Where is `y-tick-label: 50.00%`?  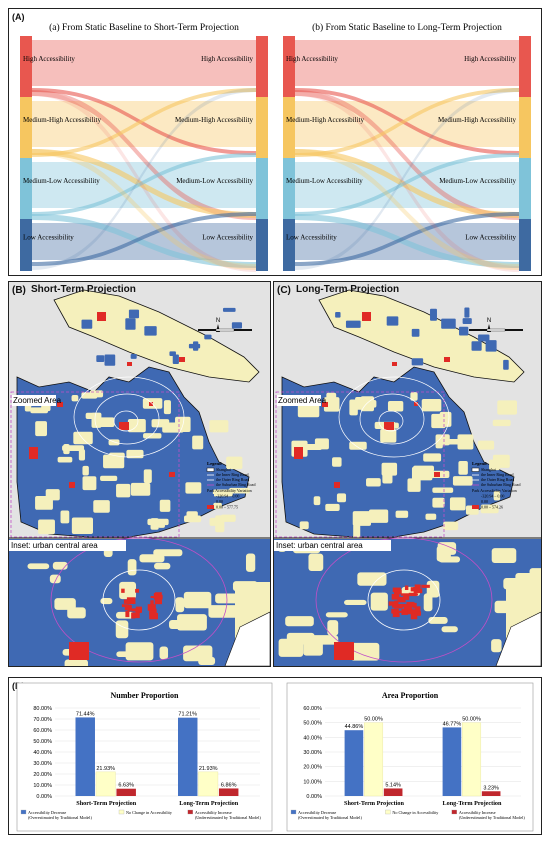 y-tick-label: 50.00% is located at coordinates (312, 724).